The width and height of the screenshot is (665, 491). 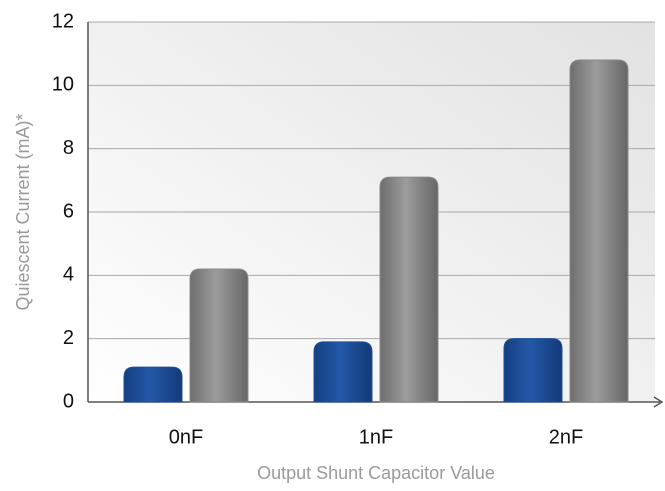 I want to click on y-tick-label: 8, so click(x=68, y=148).